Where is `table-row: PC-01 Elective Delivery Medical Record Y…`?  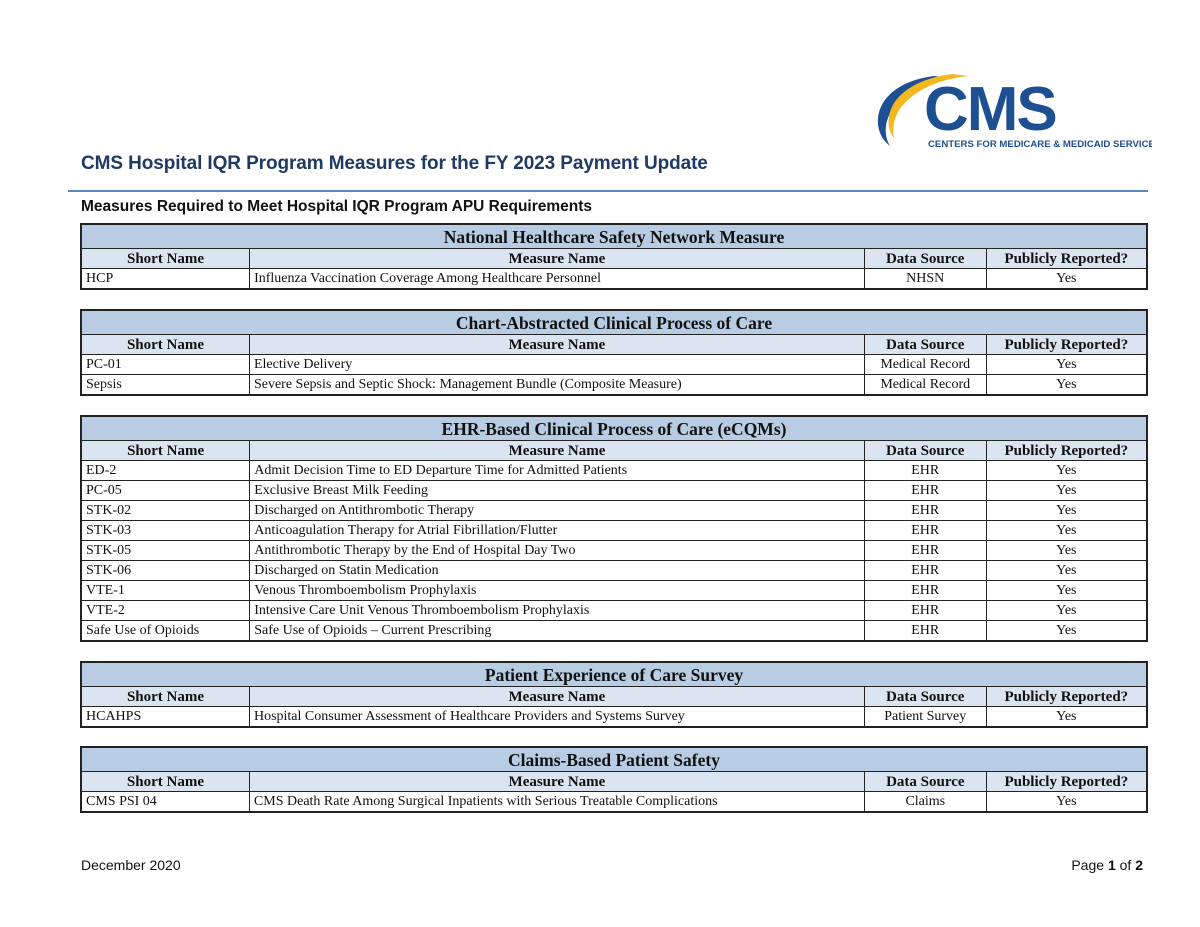 table-row: PC-01 Elective Delivery Medical Record Y… is located at coordinates (614, 364).